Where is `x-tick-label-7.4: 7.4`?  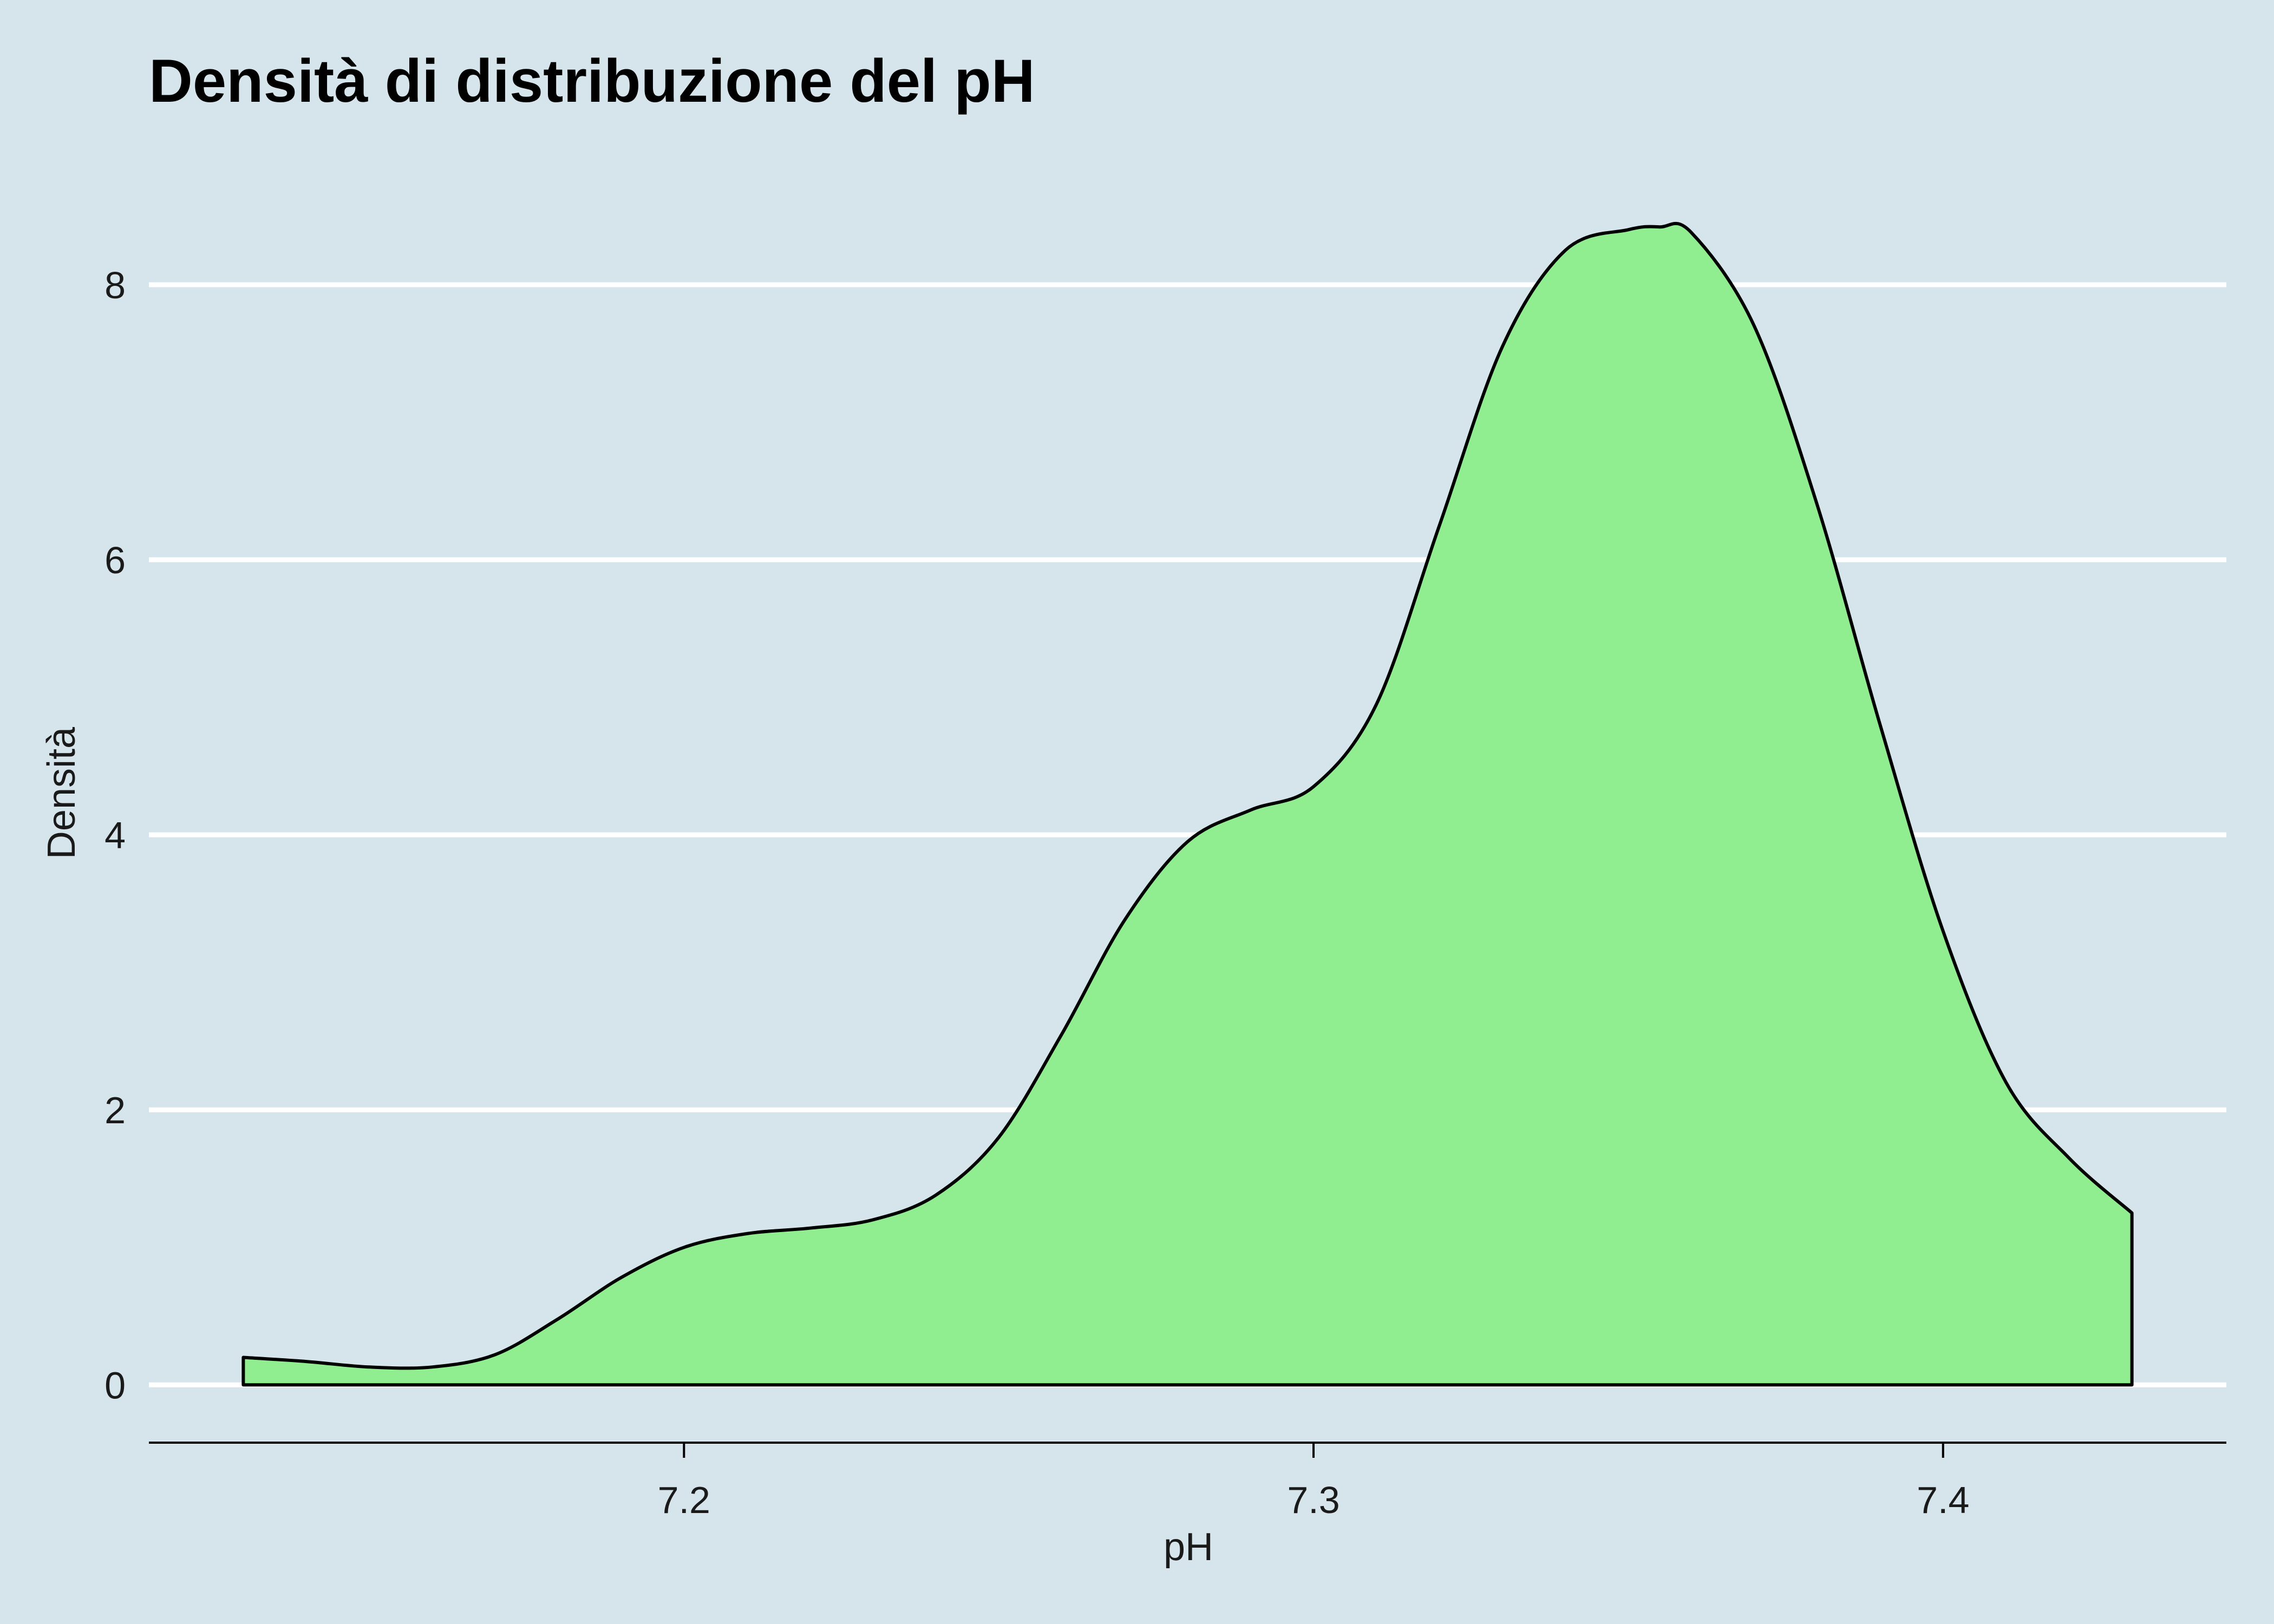 x-tick-label-7.4: 7.4 is located at coordinates (1943, 1500).